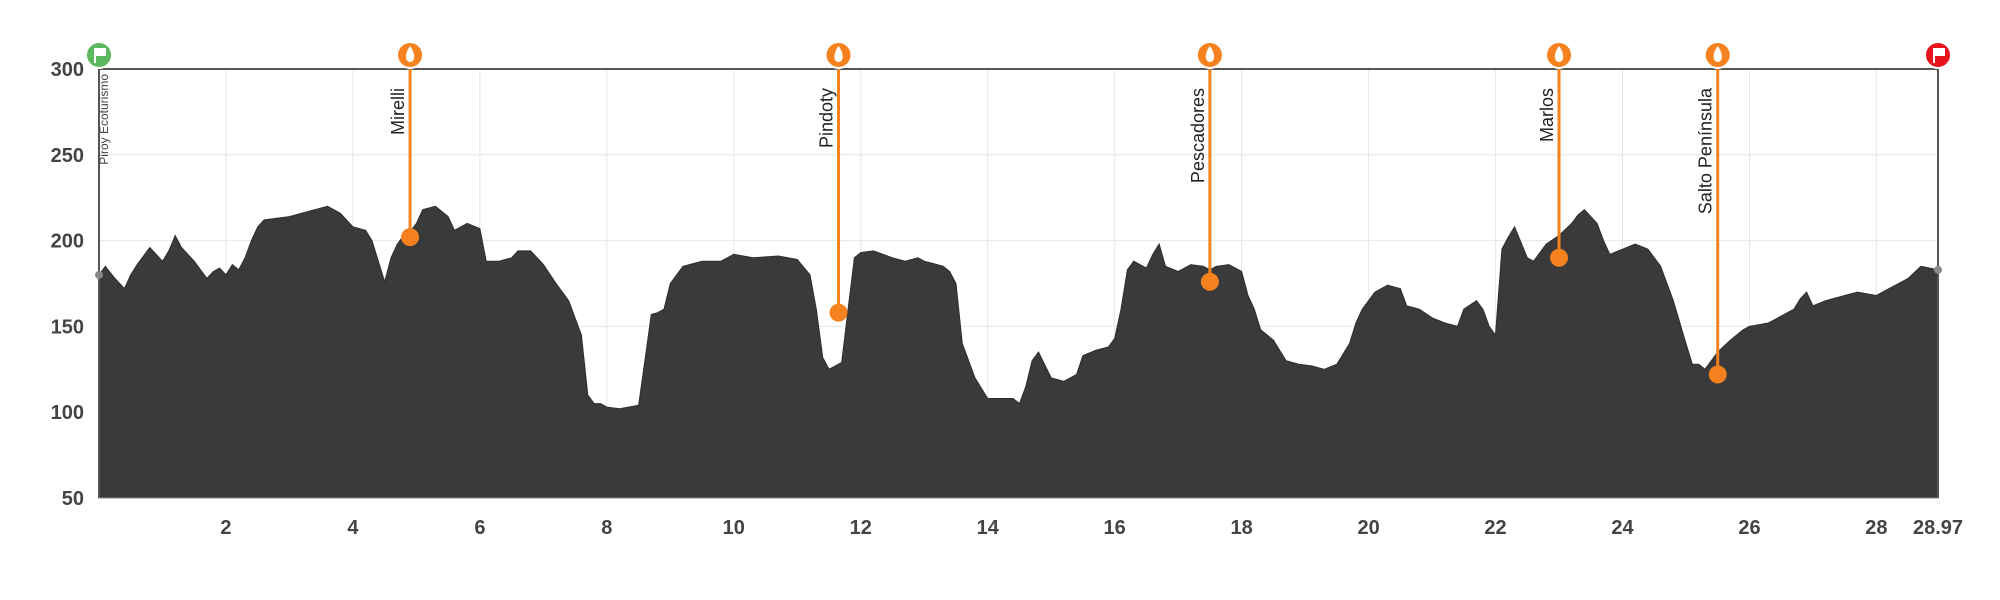  I want to click on y-tick-label: 250, so click(67, 156).